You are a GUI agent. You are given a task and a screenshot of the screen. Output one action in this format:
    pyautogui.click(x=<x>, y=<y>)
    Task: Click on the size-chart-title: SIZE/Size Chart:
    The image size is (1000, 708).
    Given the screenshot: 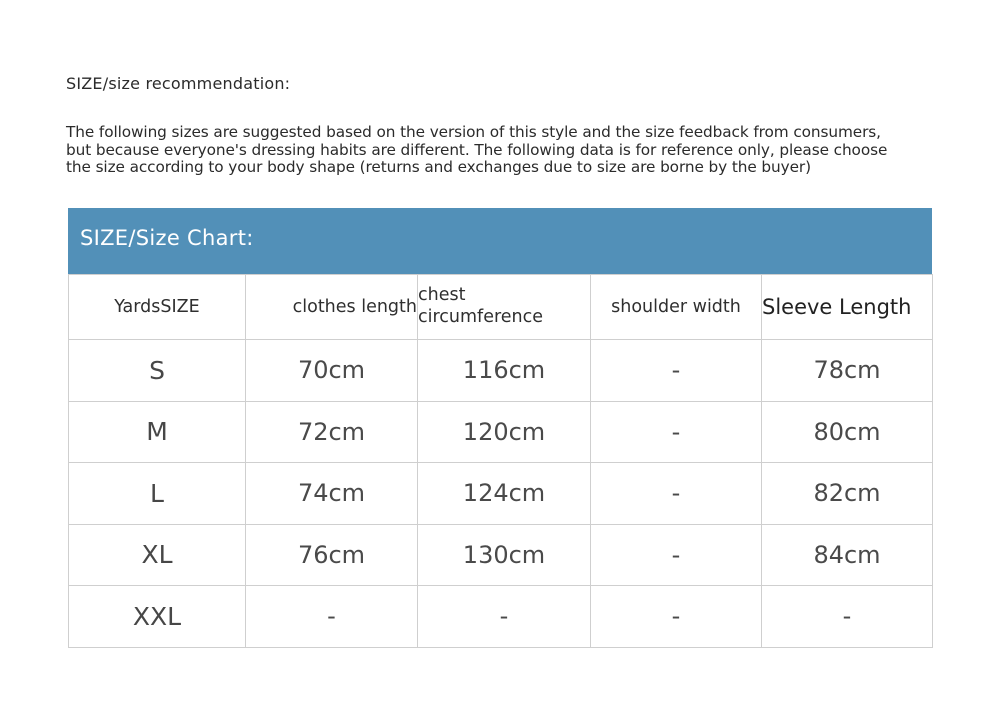 What is the action you would take?
    pyautogui.click(x=167, y=238)
    